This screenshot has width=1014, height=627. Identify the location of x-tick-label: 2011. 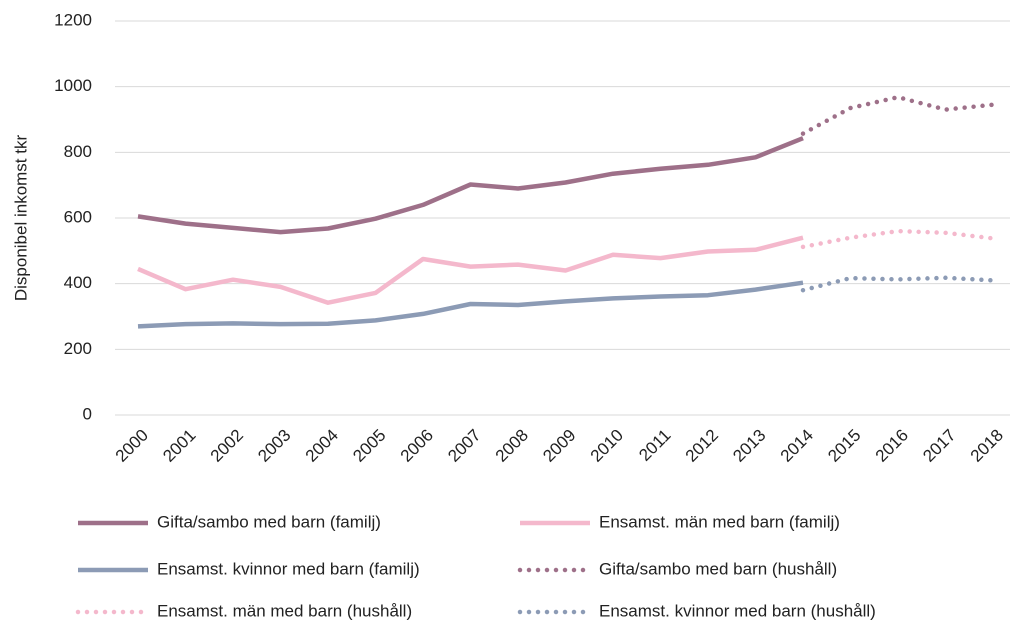
(654, 445).